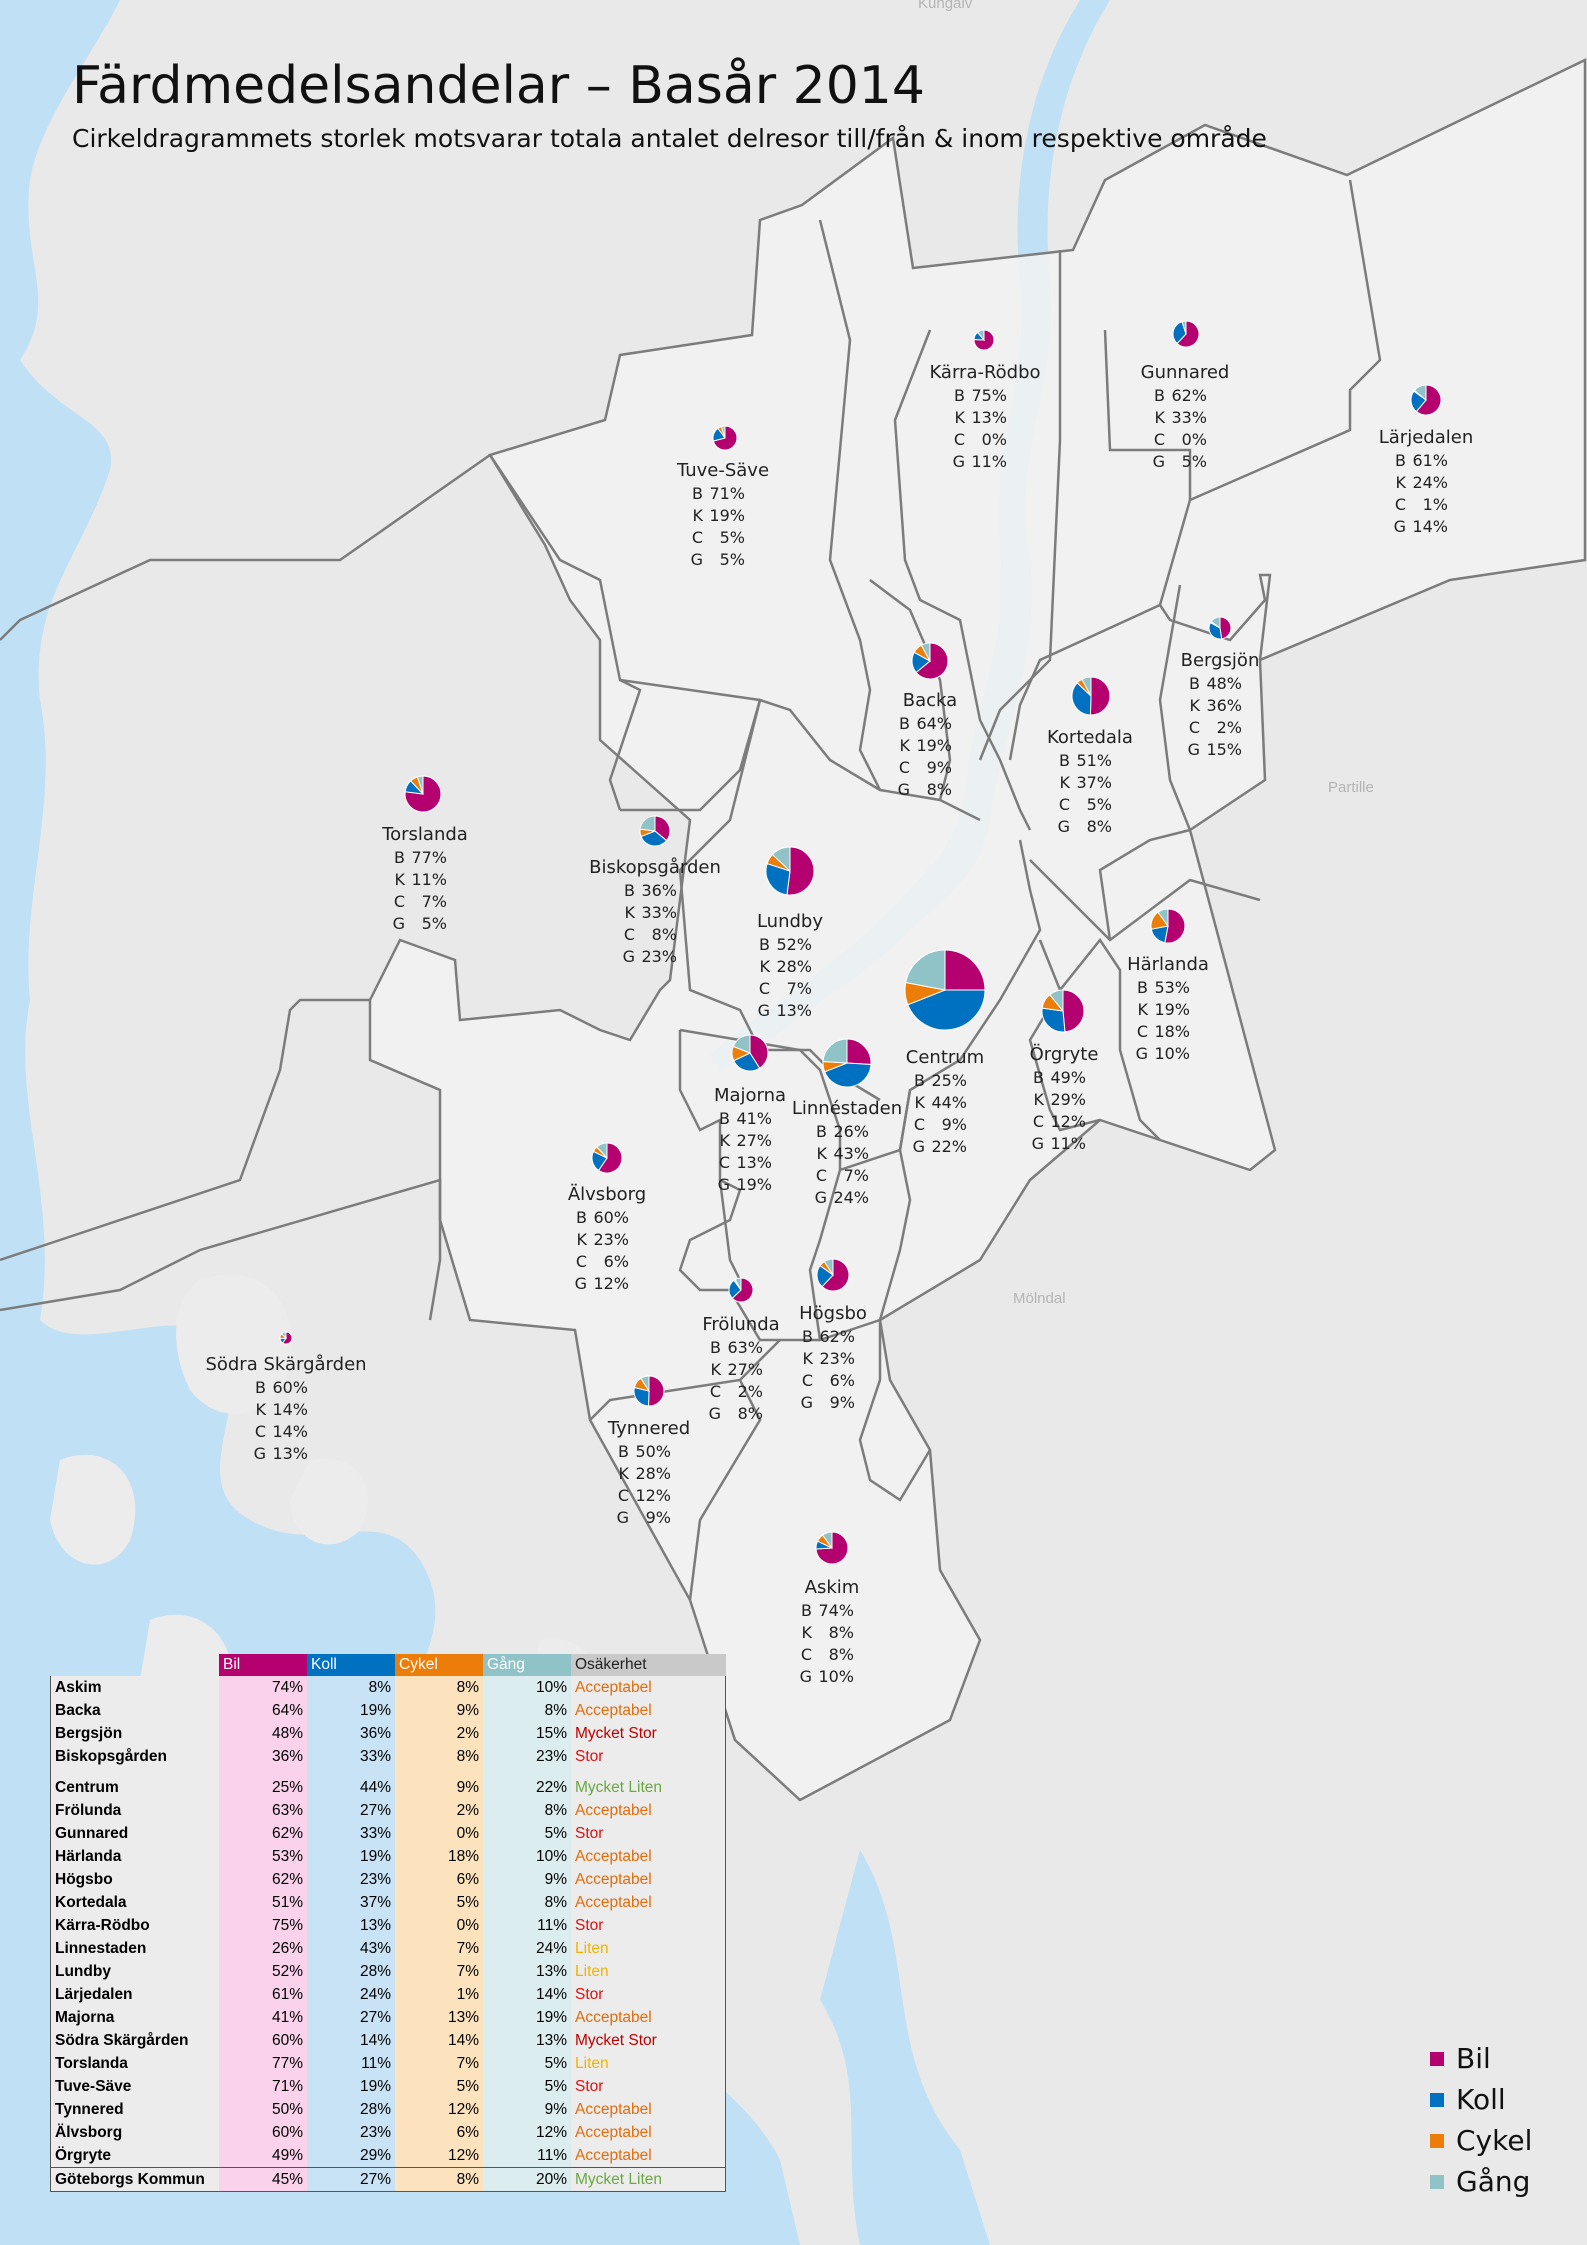 The image size is (1587, 2245). What do you see at coordinates (439, 2086) in the screenshot?
I see `cell-cykel: 5%` at bounding box center [439, 2086].